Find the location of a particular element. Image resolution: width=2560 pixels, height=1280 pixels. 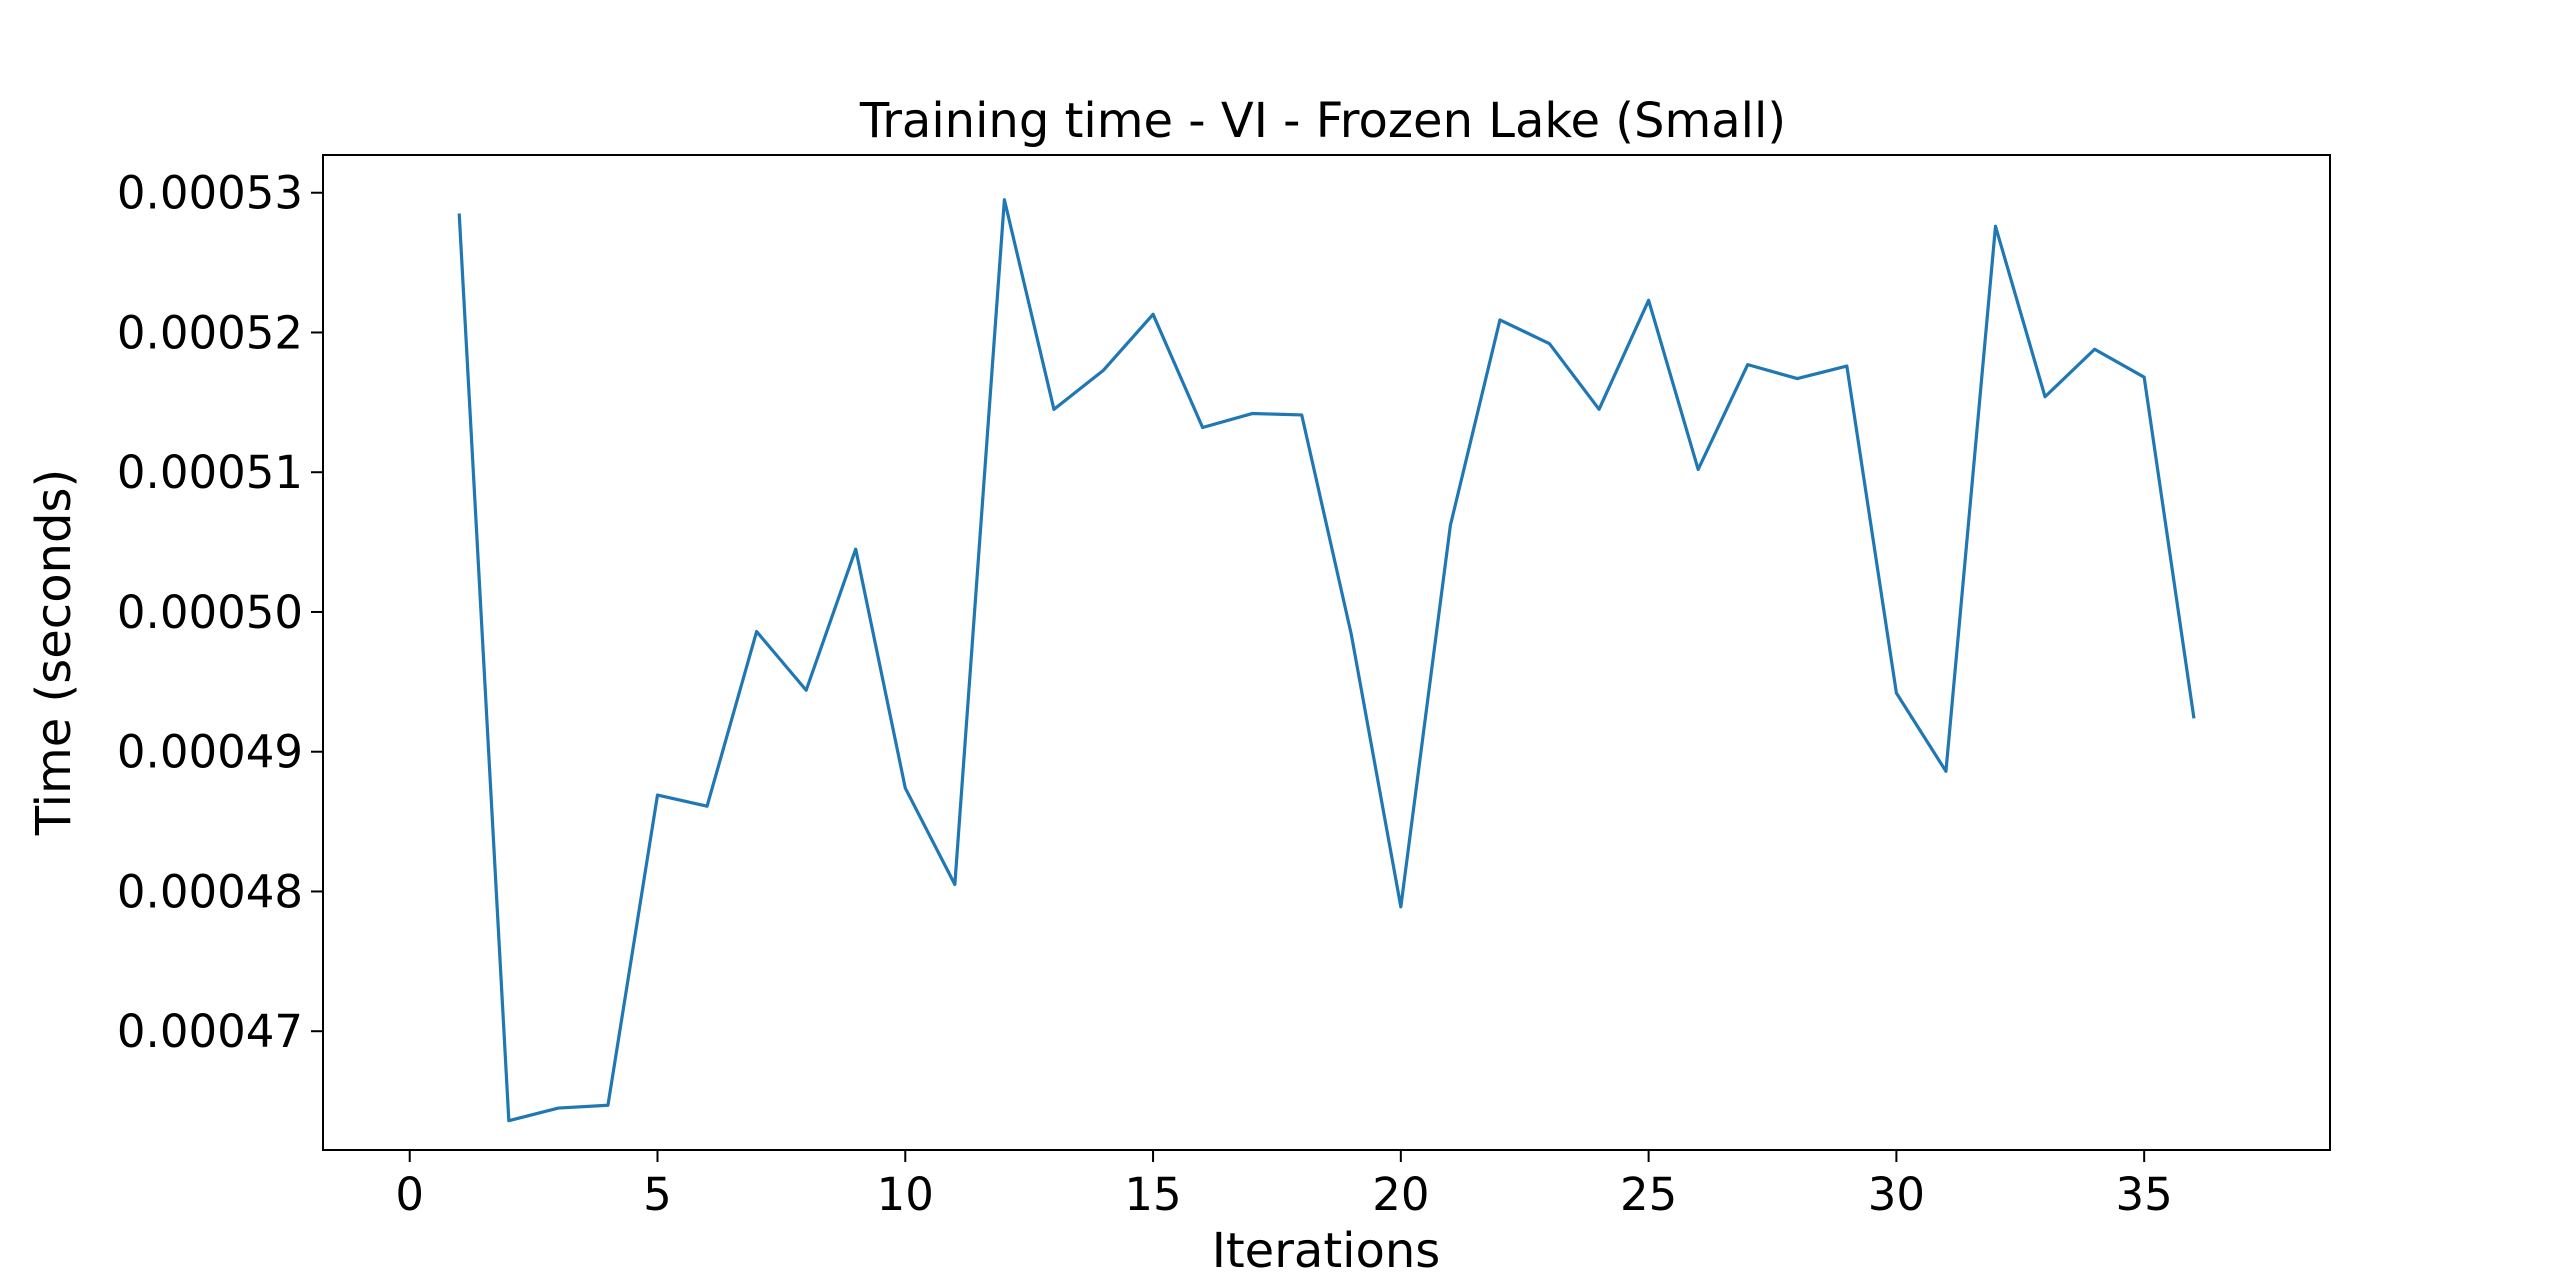

x-tick-label: 15 is located at coordinates (1152, 1194).